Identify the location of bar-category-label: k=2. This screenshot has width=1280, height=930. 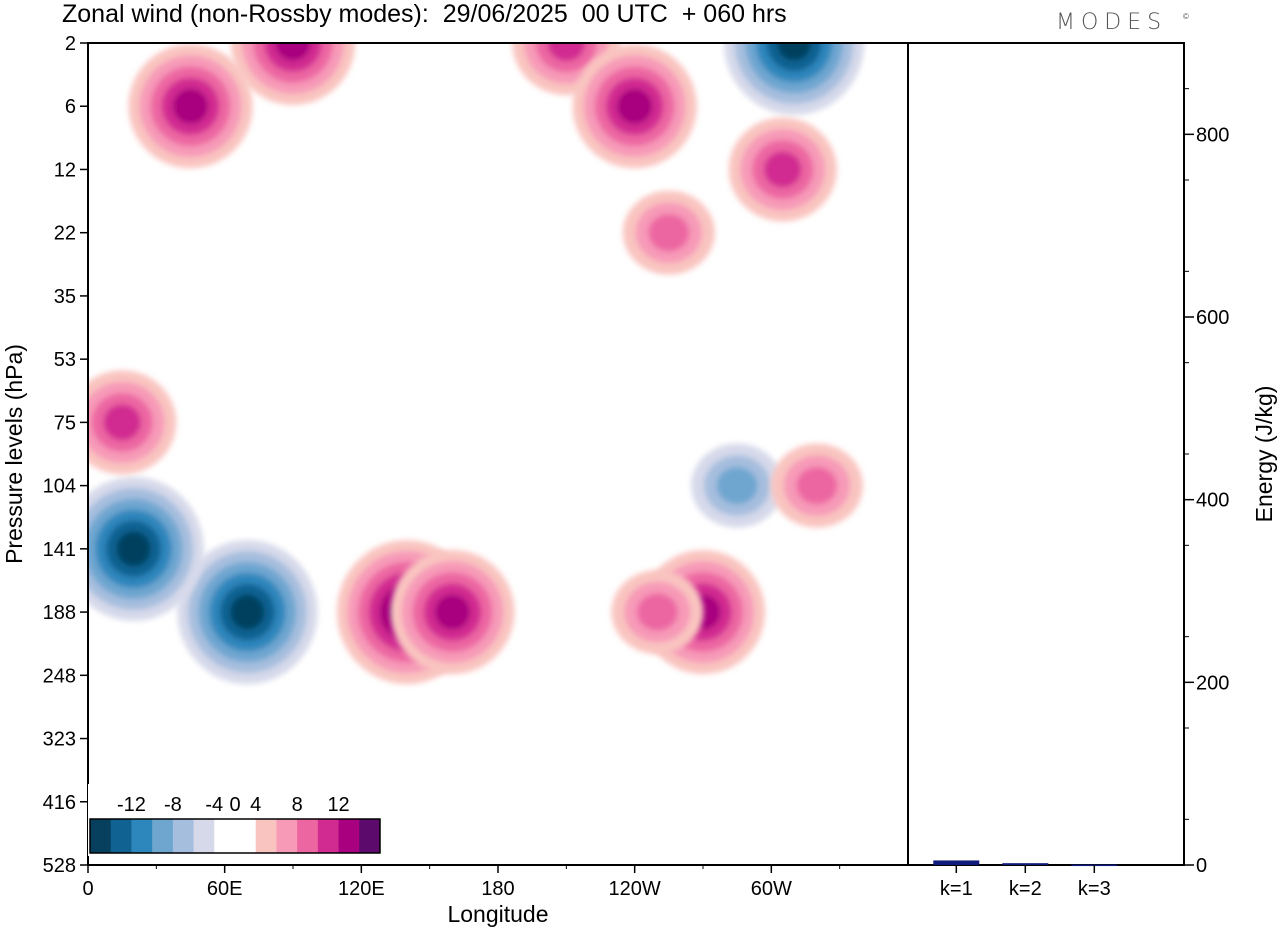
(1025, 889).